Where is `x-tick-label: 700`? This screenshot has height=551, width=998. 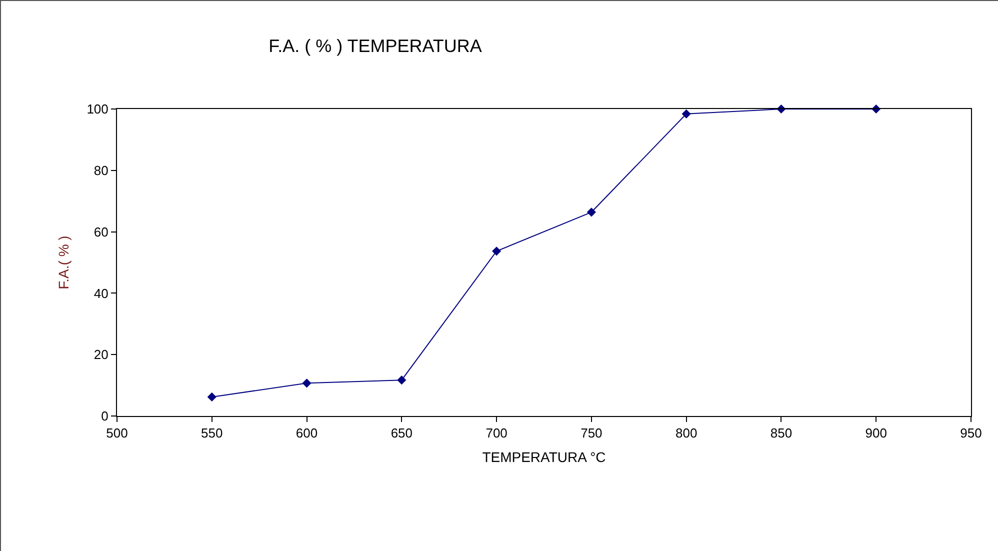 x-tick-label: 700 is located at coordinates (497, 433).